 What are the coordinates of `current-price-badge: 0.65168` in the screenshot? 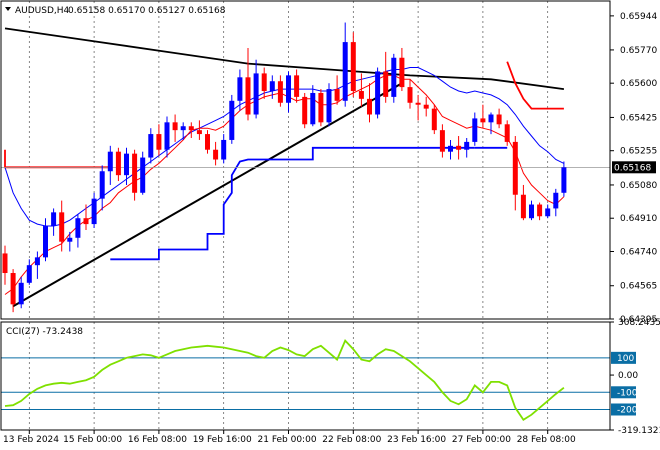 It's located at (634, 167).